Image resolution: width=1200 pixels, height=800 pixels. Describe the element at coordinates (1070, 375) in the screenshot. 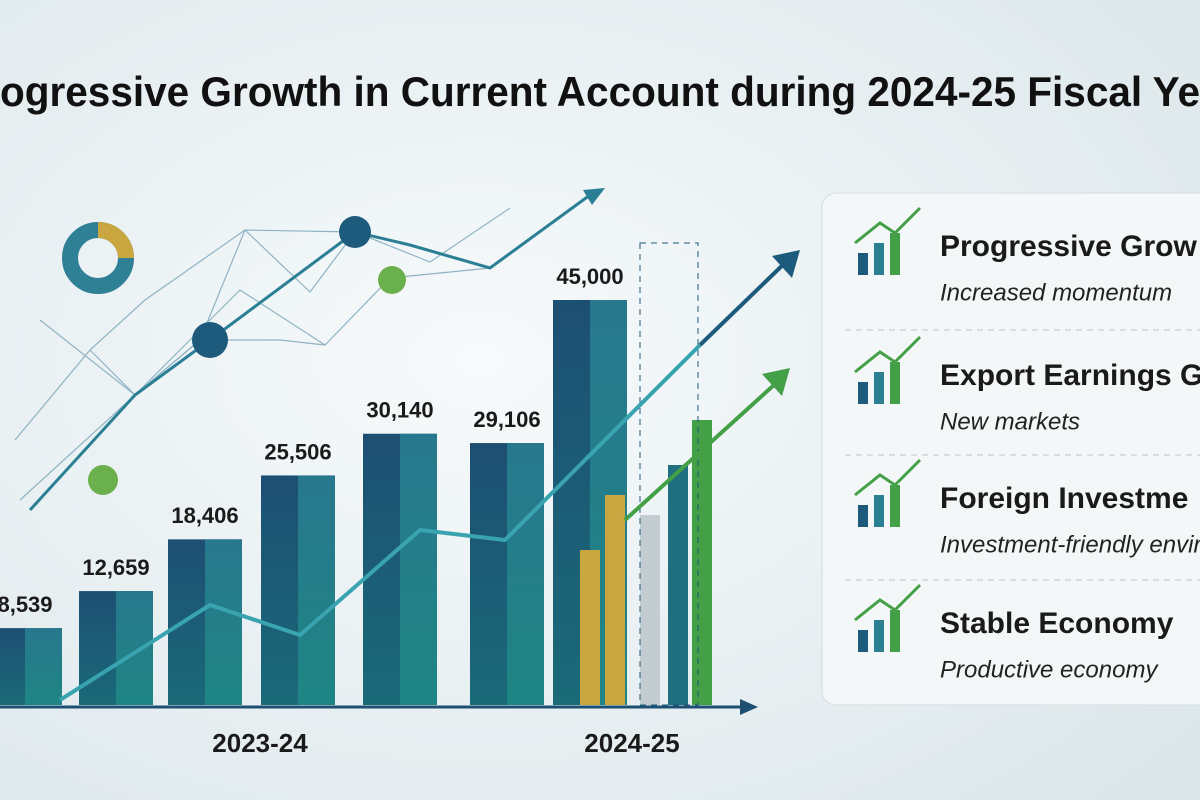

I see `panel-item-title: Export Earnings Gr` at that location.